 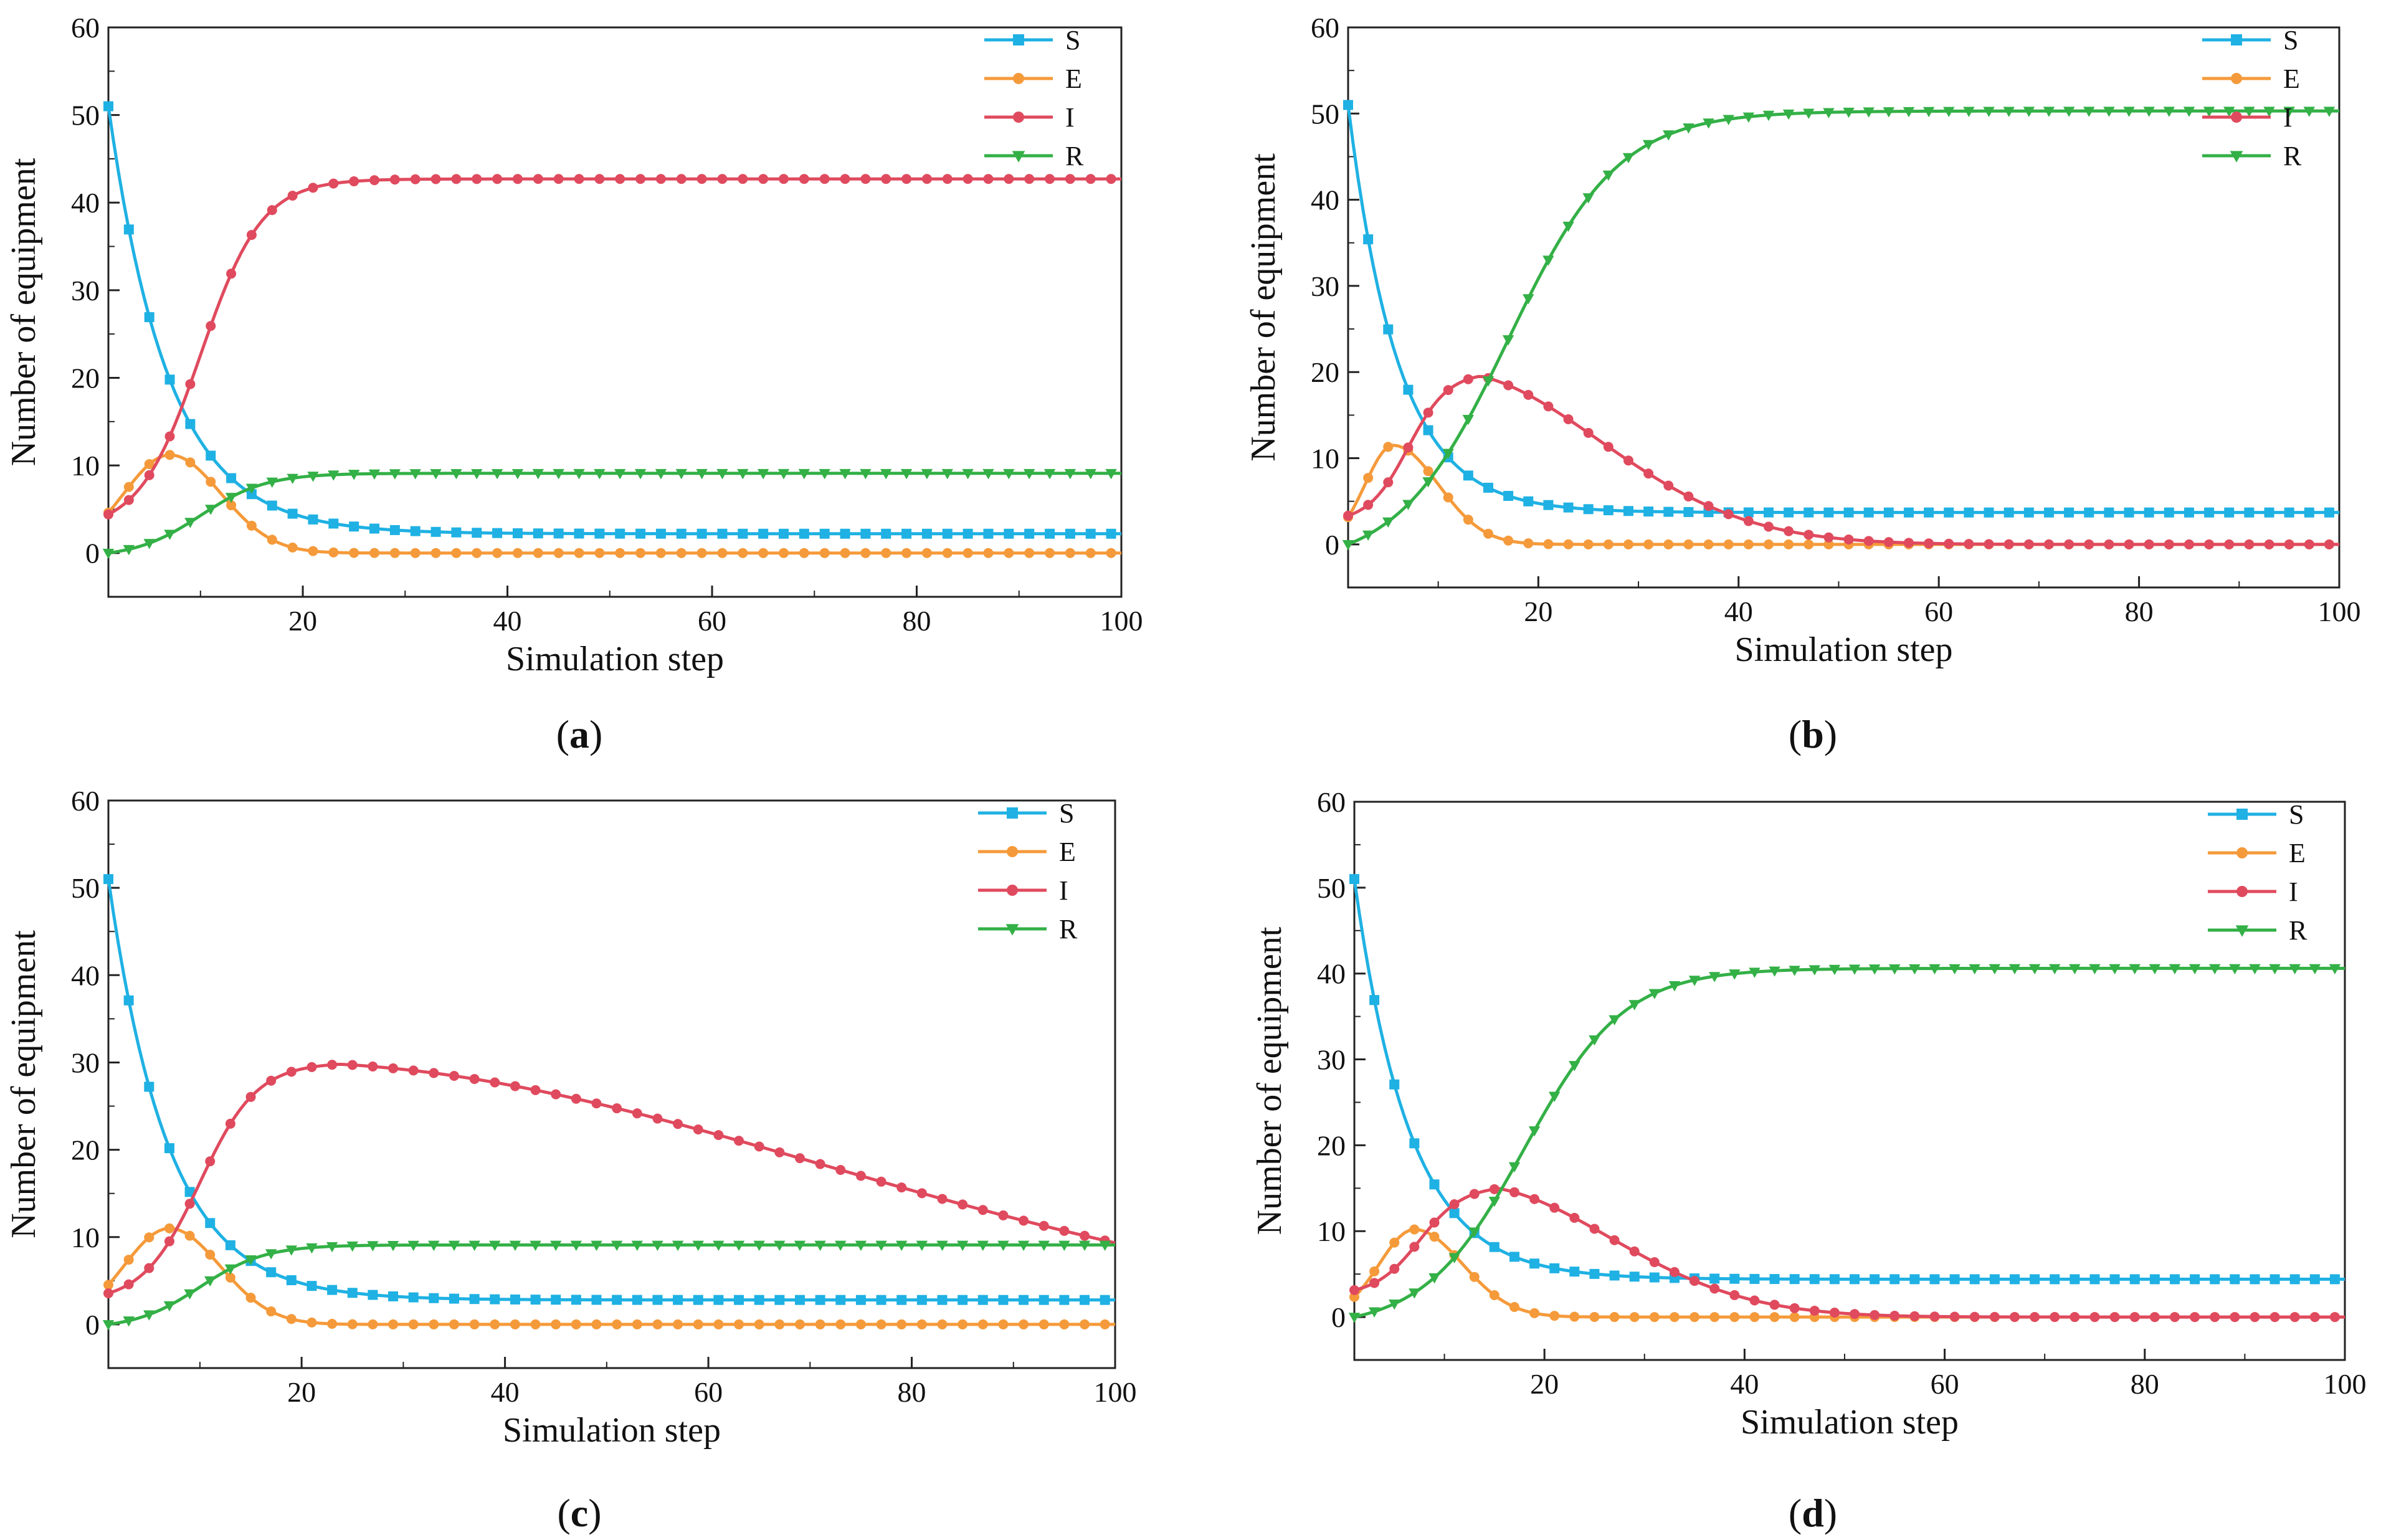 I want to click on x-axis-label: Simulation step, so click(x=615, y=659).